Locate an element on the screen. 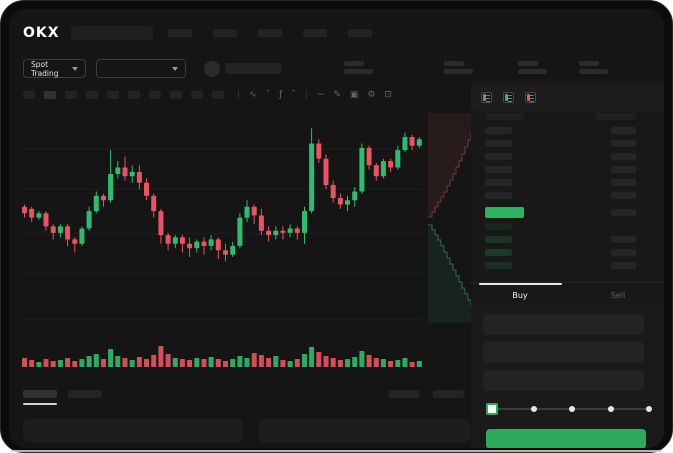 The height and width of the screenshot is (453, 673). amount-input-placeholder is located at coordinates (563, 352).